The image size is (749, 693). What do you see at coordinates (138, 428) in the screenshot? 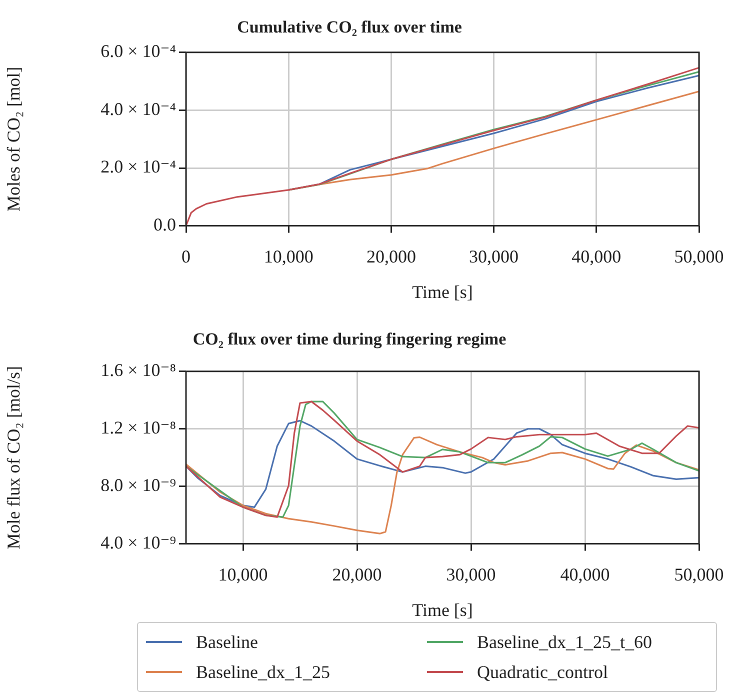
I see `y-tick-label: 1.2 × 10⁻⁸` at bounding box center [138, 428].